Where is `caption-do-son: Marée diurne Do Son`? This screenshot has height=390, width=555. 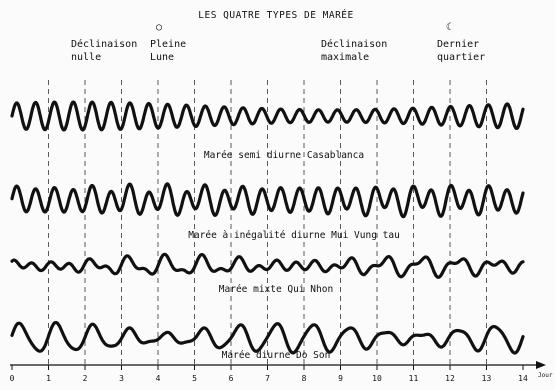
caption-do-son: Marée diurne Do Son is located at coordinates (276, 355).